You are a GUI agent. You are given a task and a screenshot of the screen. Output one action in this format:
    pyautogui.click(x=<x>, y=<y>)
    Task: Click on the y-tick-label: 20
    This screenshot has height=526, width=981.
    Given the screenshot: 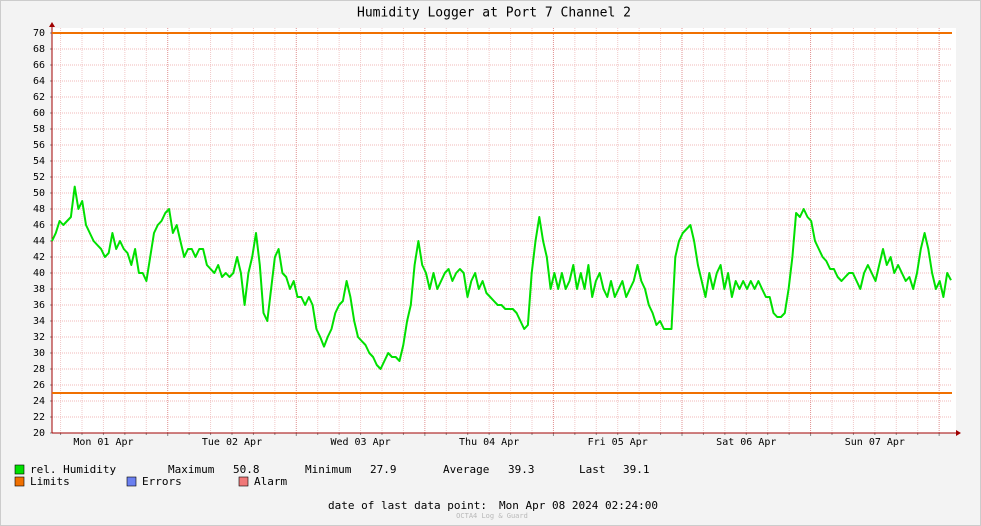 What is the action you would take?
    pyautogui.click(x=39, y=433)
    